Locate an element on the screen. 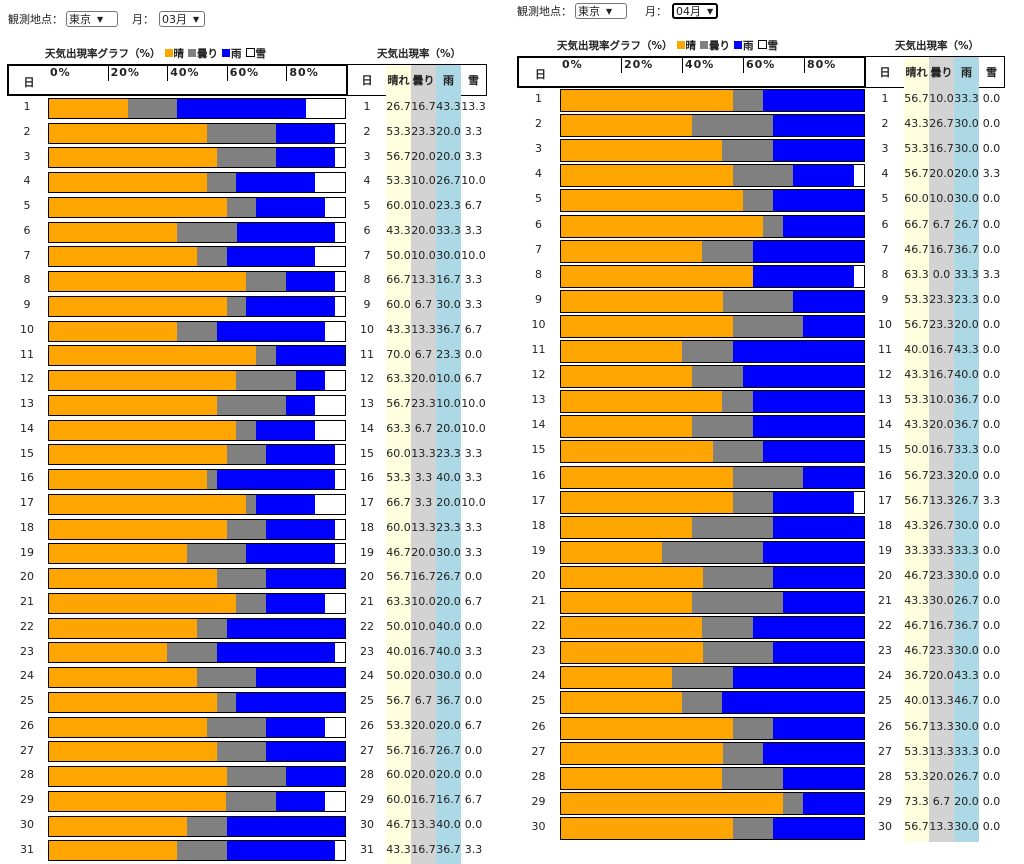 The height and width of the screenshot is (864, 1024). table-cell-rain: 36.7 is located at coordinates (966, 626).